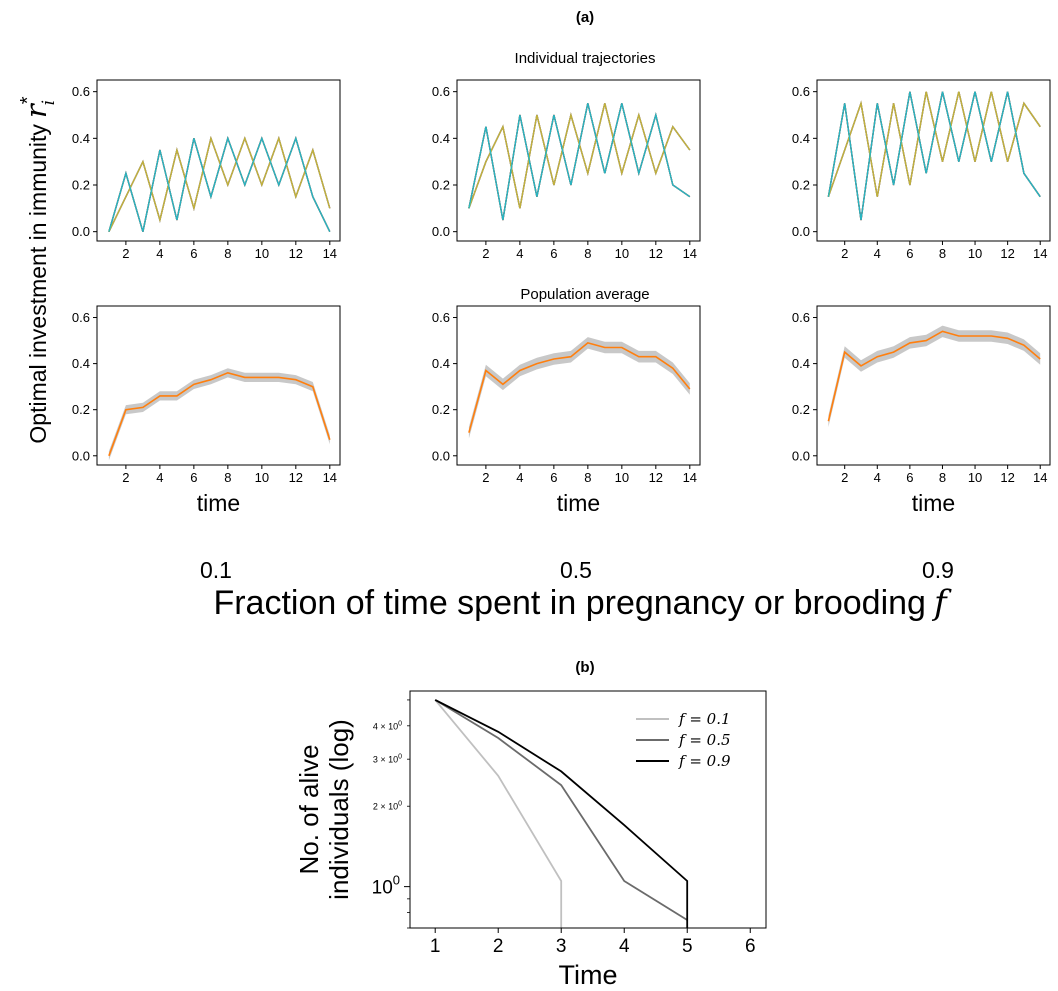 This screenshot has height=991, width=1058. I want to click on subplot-average-0.9: 2 4 6 8 10 12 14 0.0 0.2 0.4 0.6 time, so click(921, 410).